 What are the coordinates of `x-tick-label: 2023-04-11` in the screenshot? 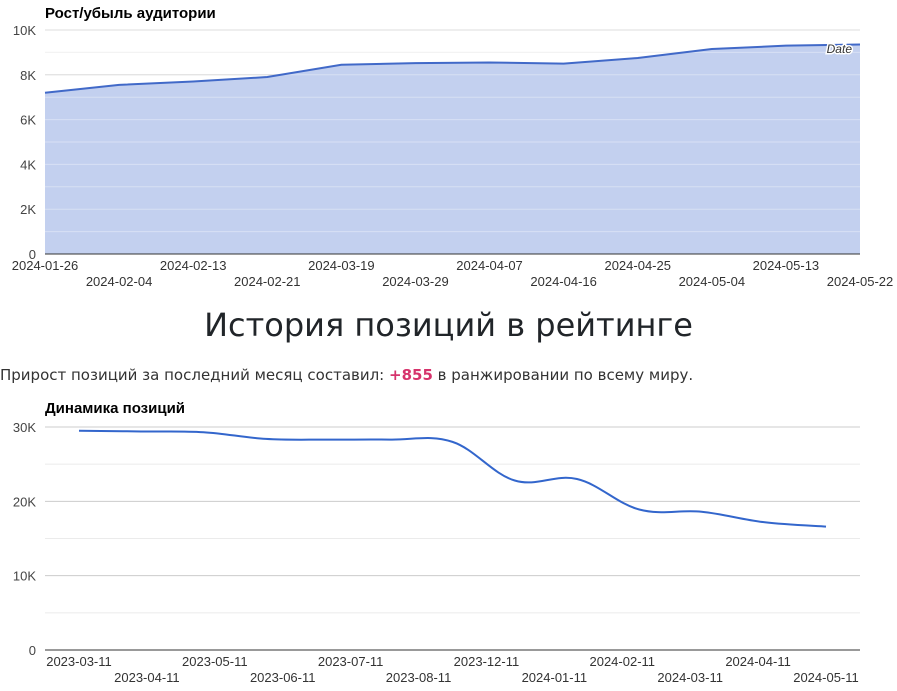 It's located at (147, 677).